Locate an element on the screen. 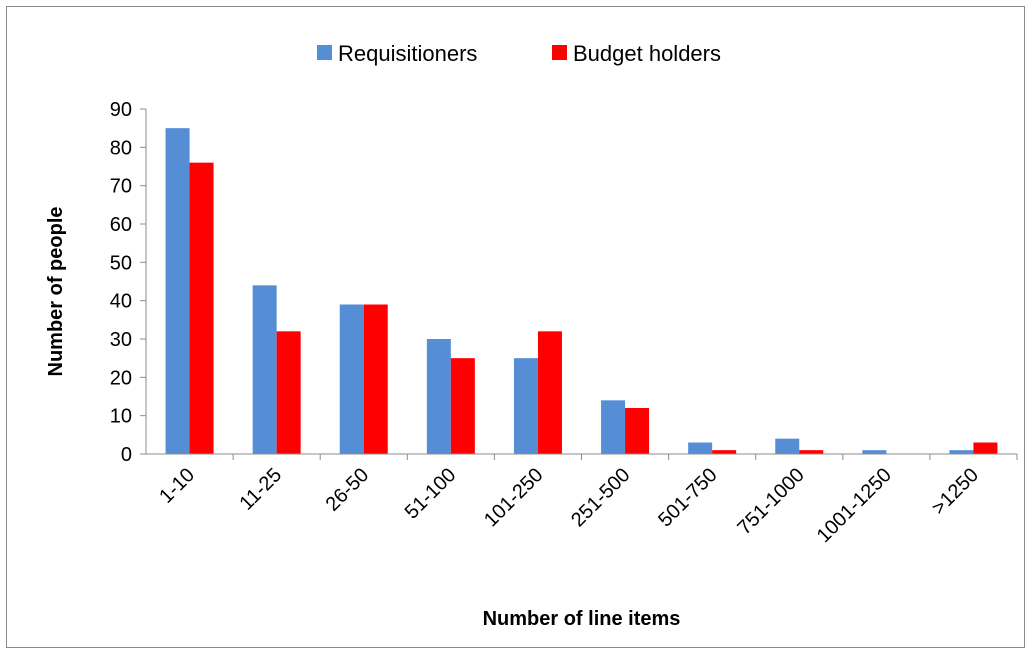  y-tick-label: 50 is located at coordinates (121, 263).